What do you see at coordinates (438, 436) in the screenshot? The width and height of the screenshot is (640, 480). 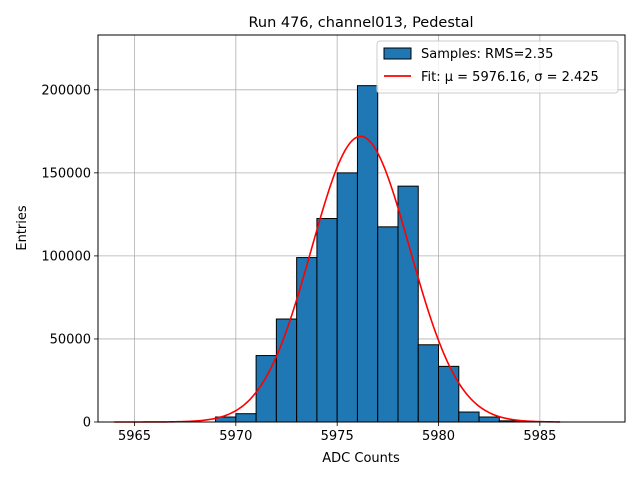 I see `x-tick-label: 5980` at bounding box center [438, 436].